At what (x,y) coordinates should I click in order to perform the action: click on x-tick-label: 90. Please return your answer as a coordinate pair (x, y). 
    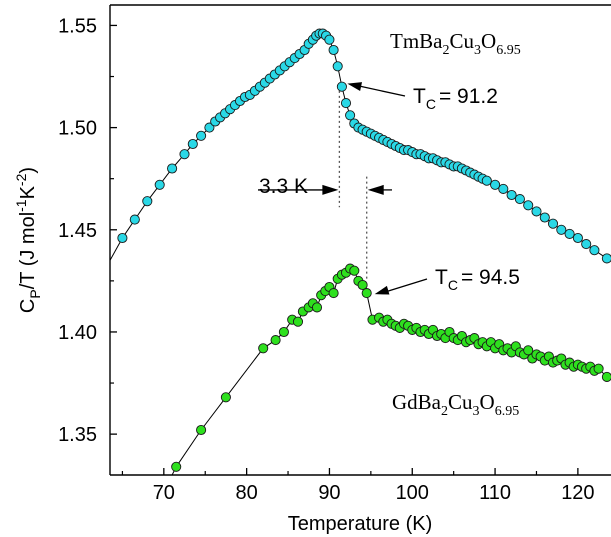
    Looking at the image, I should click on (329, 493).